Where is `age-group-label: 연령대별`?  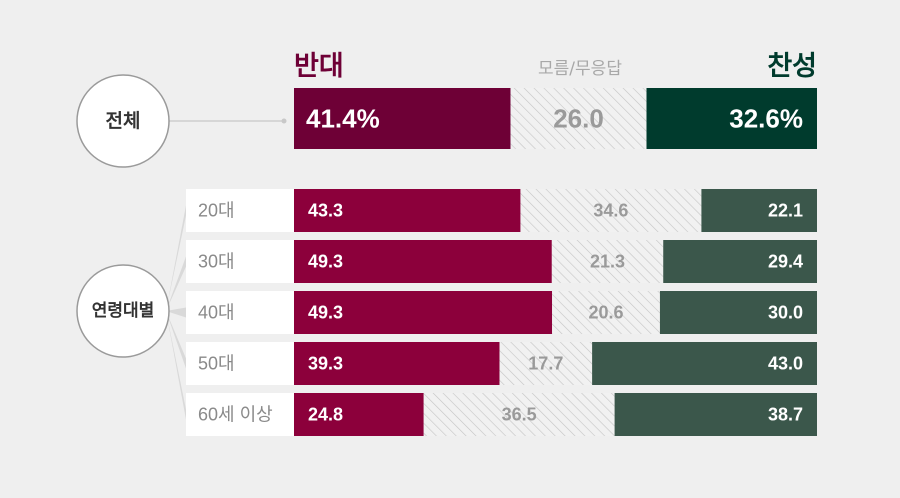 age-group-label: 연령대별 is located at coordinates (123, 310).